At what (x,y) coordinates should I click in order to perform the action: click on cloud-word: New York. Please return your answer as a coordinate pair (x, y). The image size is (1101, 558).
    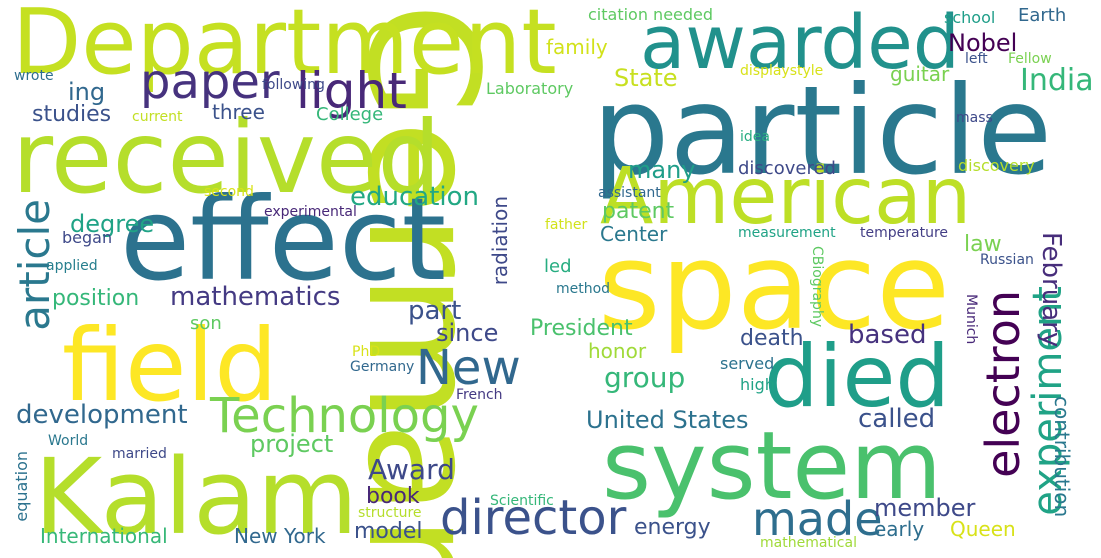
    Looking at the image, I should click on (280, 536).